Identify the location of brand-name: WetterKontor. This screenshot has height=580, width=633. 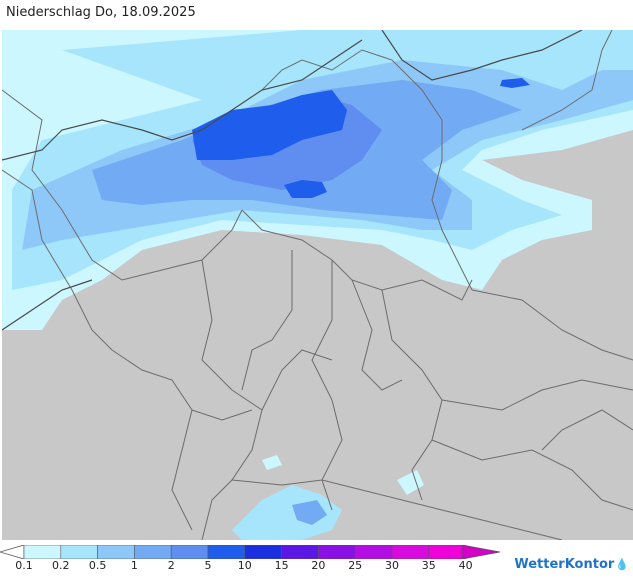
(564, 564).